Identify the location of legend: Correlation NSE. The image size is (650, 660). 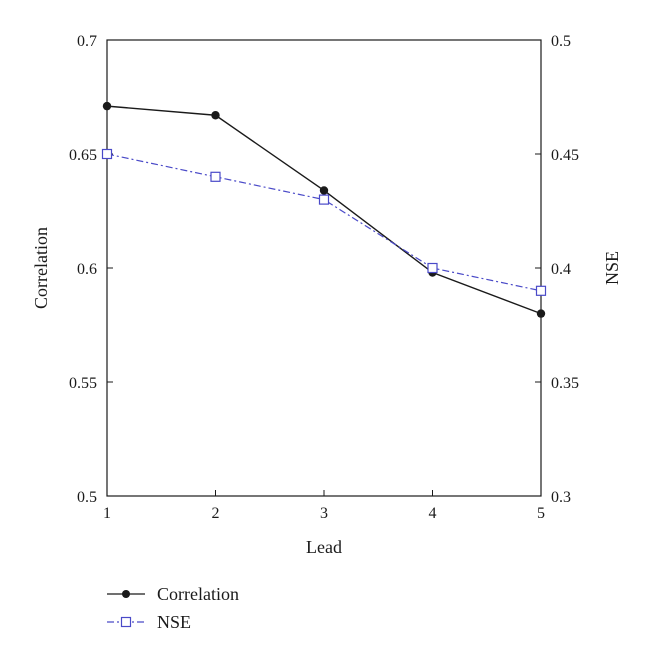
(173, 608).